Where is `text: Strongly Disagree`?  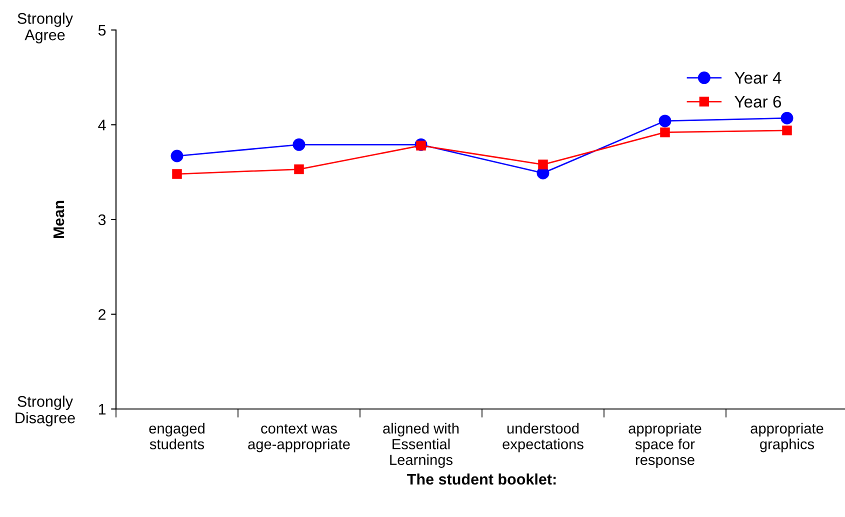
text: Strongly Disagree is located at coordinates (45, 411).